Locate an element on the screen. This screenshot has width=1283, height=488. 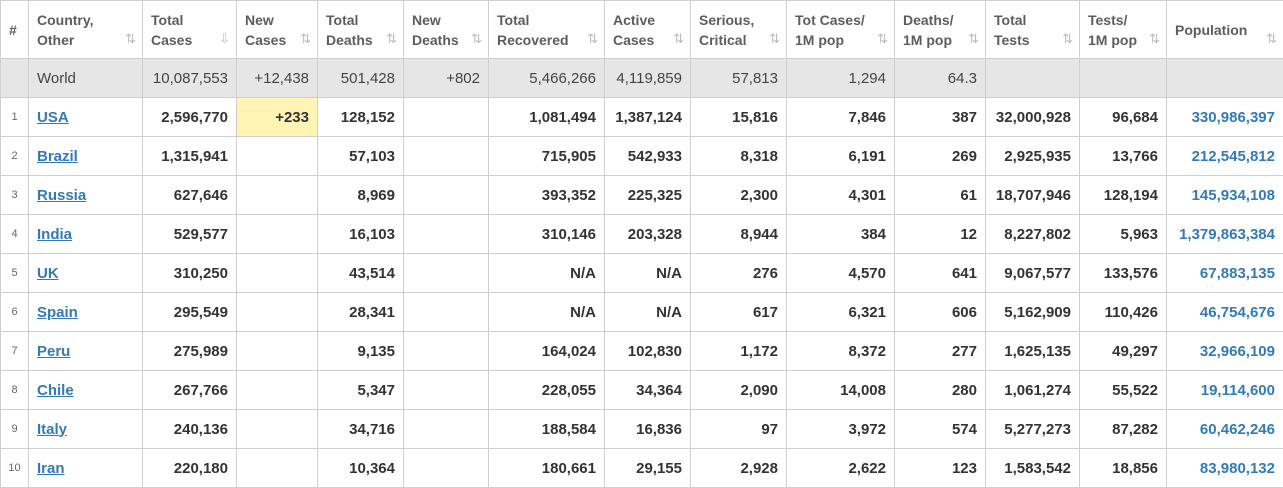
cell-total-deaths: 5,347 is located at coordinates (360, 390).